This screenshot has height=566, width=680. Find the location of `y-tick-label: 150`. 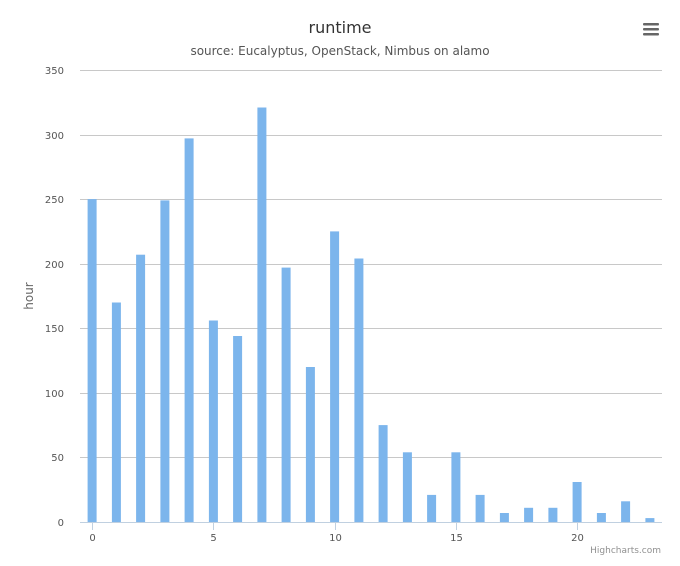

y-tick-label: 150 is located at coordinates (54, 329).